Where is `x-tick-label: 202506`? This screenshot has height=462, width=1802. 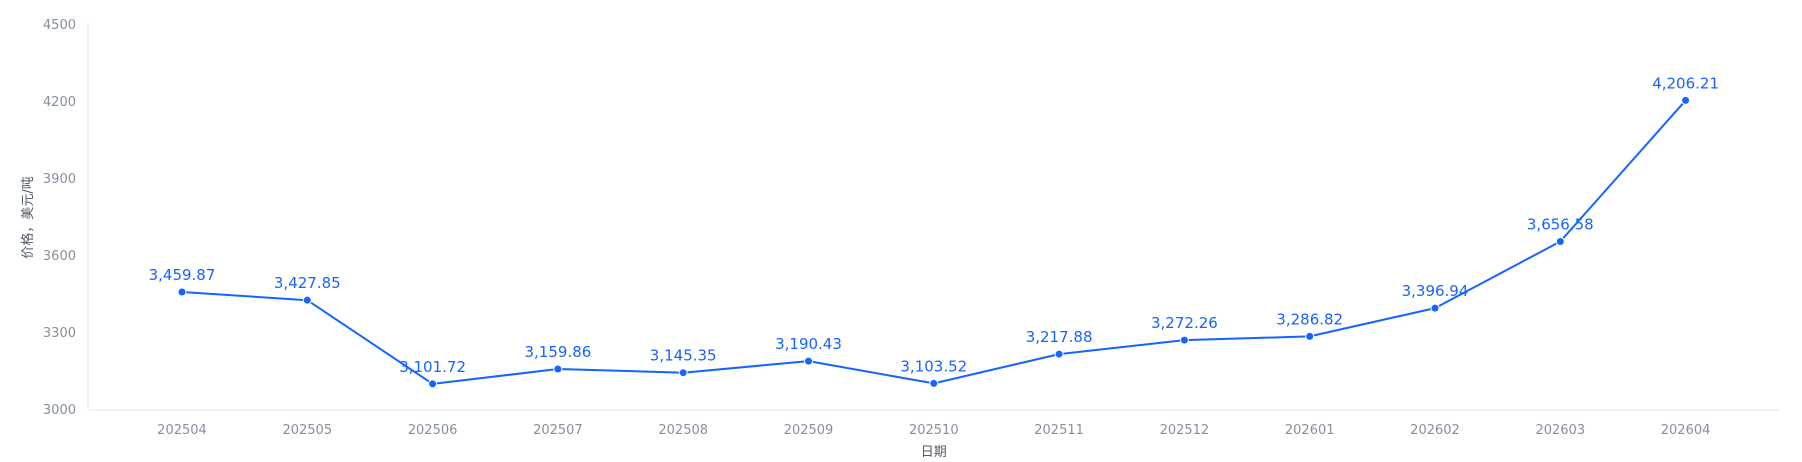
x-tick-label: 202506 is located at coordinates (433, 430).